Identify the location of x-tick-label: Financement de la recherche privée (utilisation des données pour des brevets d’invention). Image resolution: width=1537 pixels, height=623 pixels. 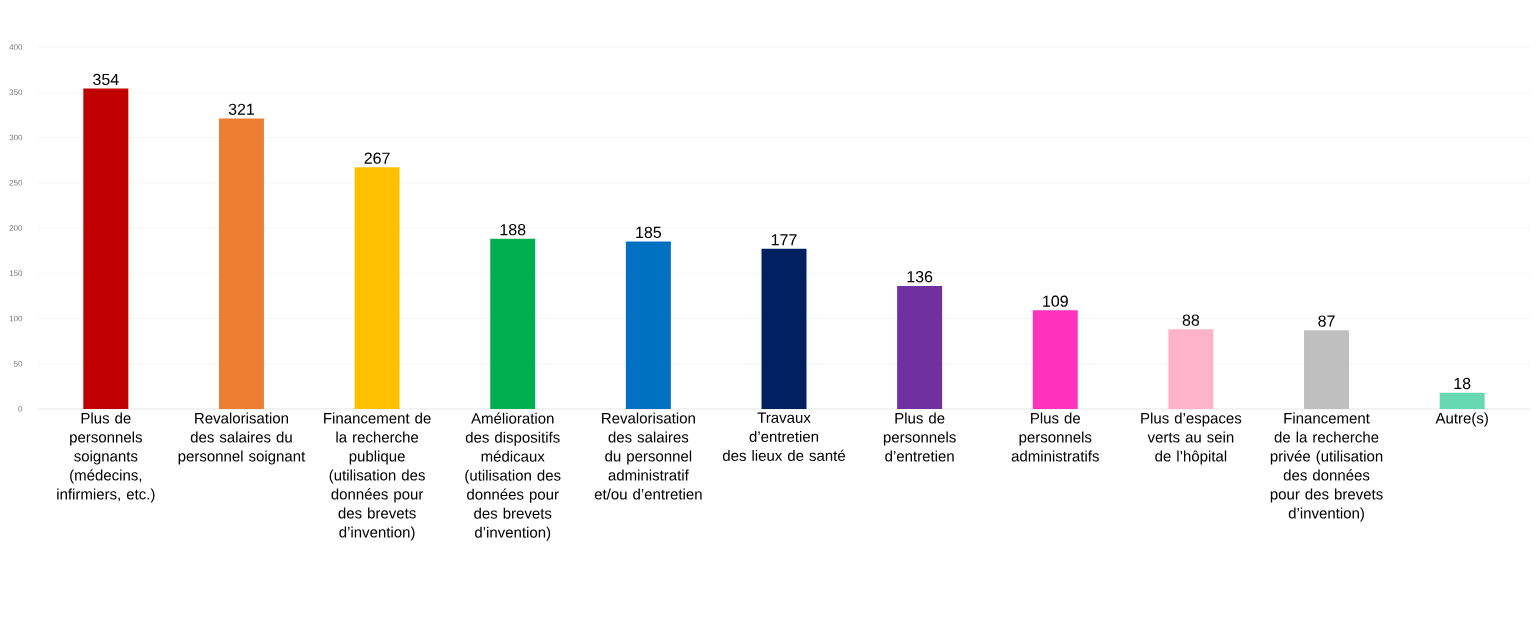
(1326, 467).